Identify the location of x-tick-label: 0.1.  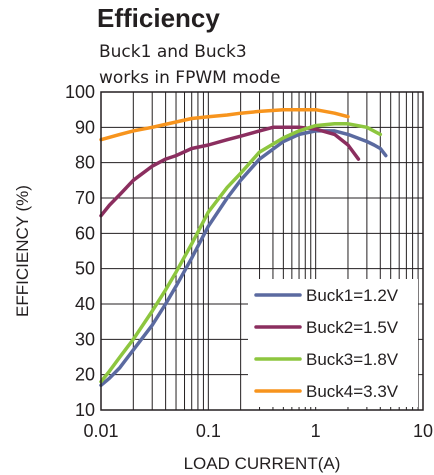
(208, 431).